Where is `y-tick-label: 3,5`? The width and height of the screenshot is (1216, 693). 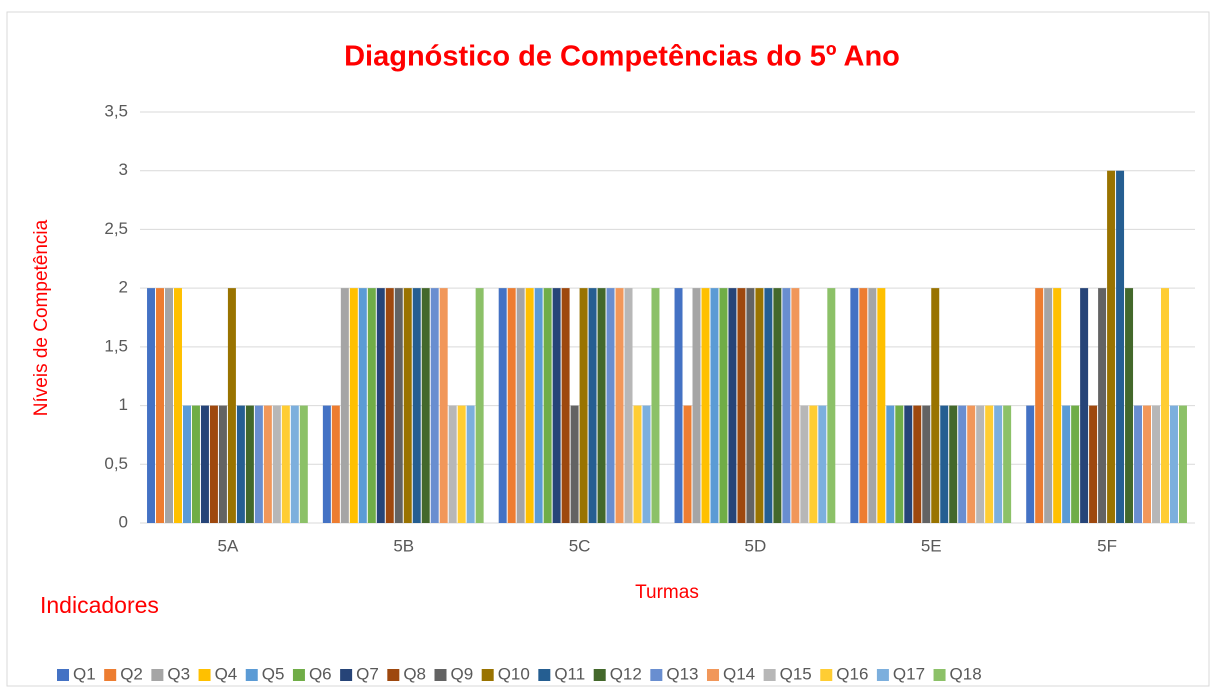 y-tick-label: 3,5 is located at coordinates (116, 110).